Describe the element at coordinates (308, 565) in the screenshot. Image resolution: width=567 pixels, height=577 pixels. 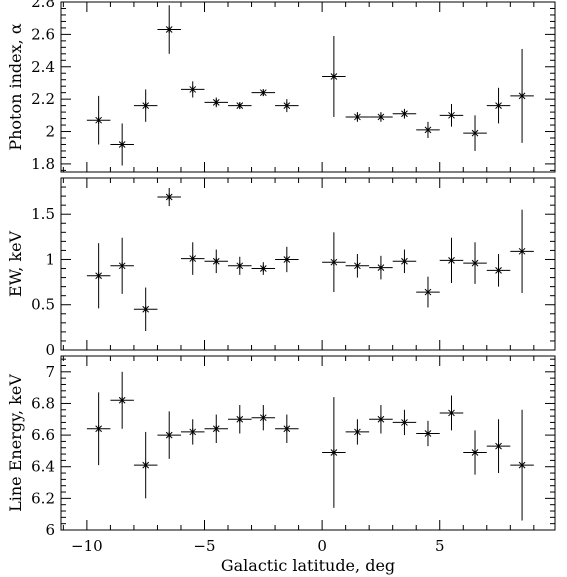
I see `x-axis-label: Galactic latitude, deg` at that location.